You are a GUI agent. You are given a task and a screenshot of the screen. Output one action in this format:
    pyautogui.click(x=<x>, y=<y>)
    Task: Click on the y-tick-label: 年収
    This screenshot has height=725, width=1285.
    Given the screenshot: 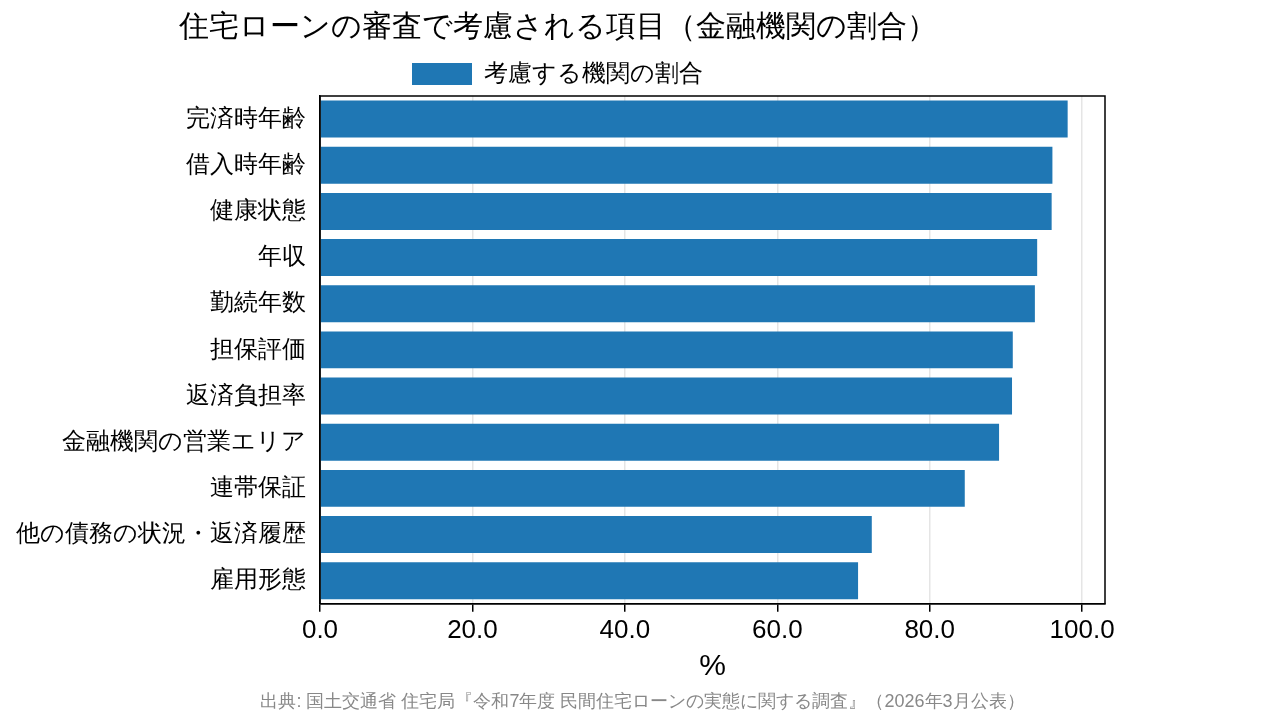 What is the action you would take?
    pyautogui.click(x=282, y=256)
    